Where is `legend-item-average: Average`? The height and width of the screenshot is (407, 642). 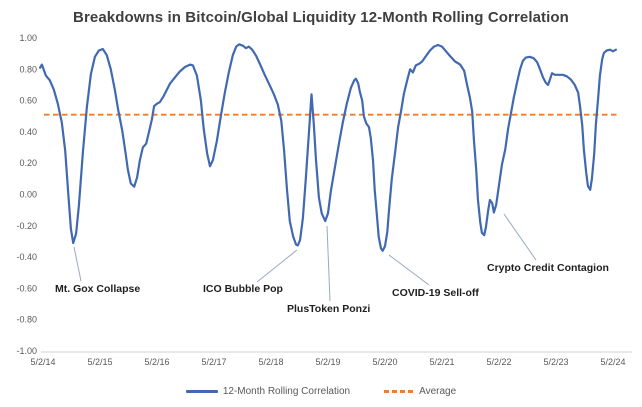 legend-item-average: Average is located at coordinates (420, 391).